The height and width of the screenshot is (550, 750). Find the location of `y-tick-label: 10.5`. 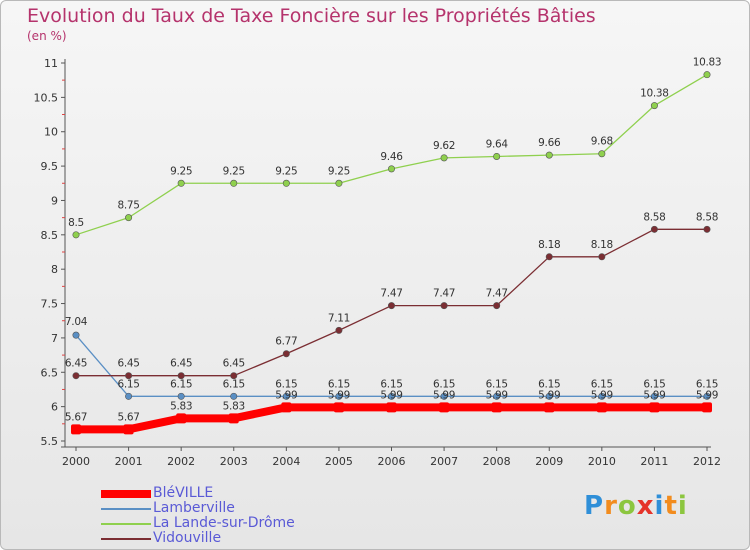

y-tick-label: 10.5 is located at coordinates (46, 97).